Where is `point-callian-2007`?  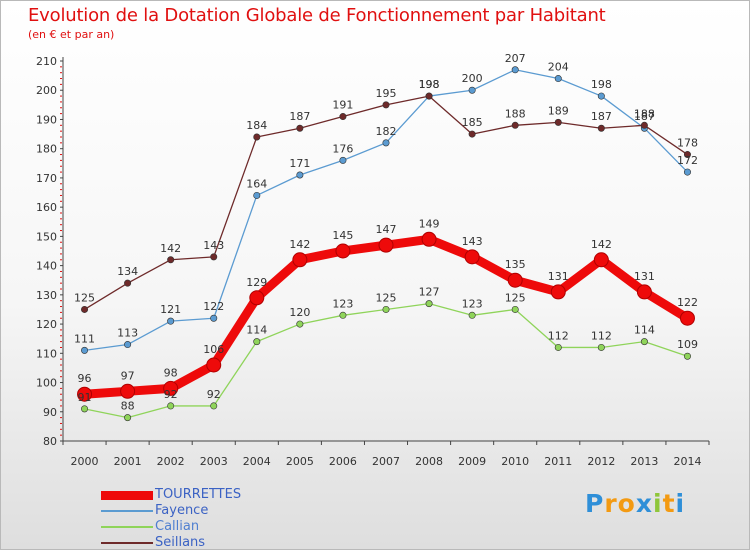
point-callian-2007 is located at coordinates (386, 309).